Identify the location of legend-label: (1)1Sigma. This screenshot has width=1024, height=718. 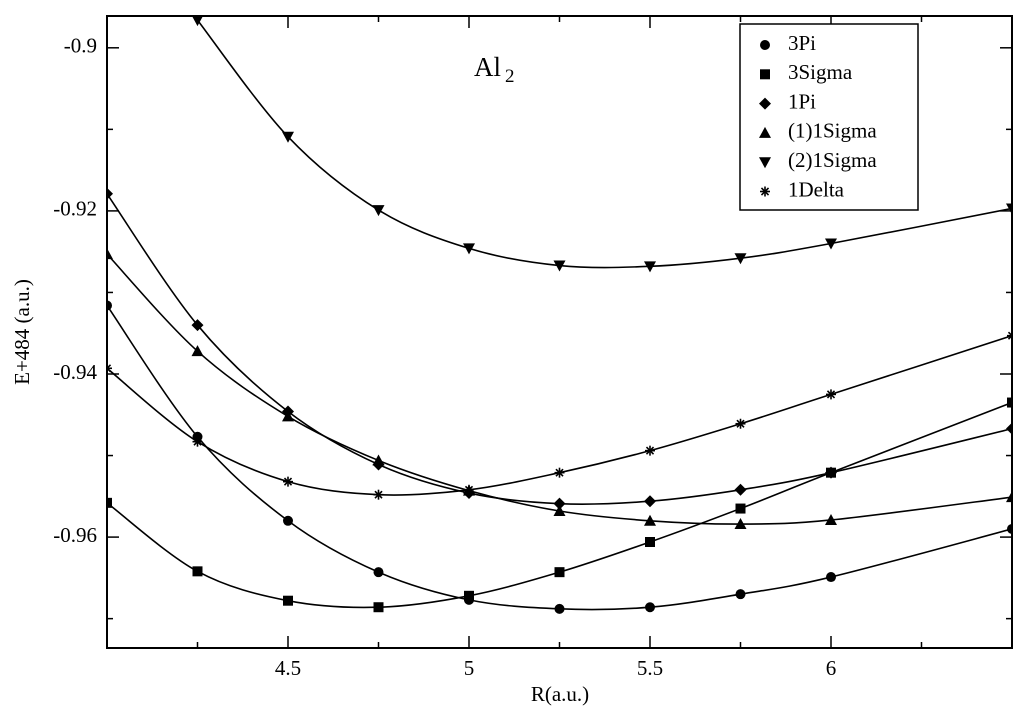
(832, 131).